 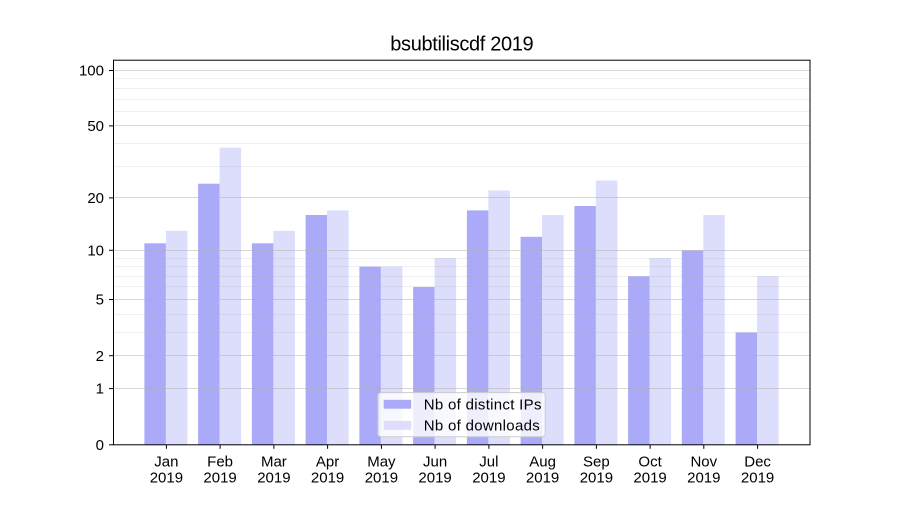 What do you see at coordinates (95, 251) in the screenshot?
I see `svg-text: 10` at bounding box center [95, 251].